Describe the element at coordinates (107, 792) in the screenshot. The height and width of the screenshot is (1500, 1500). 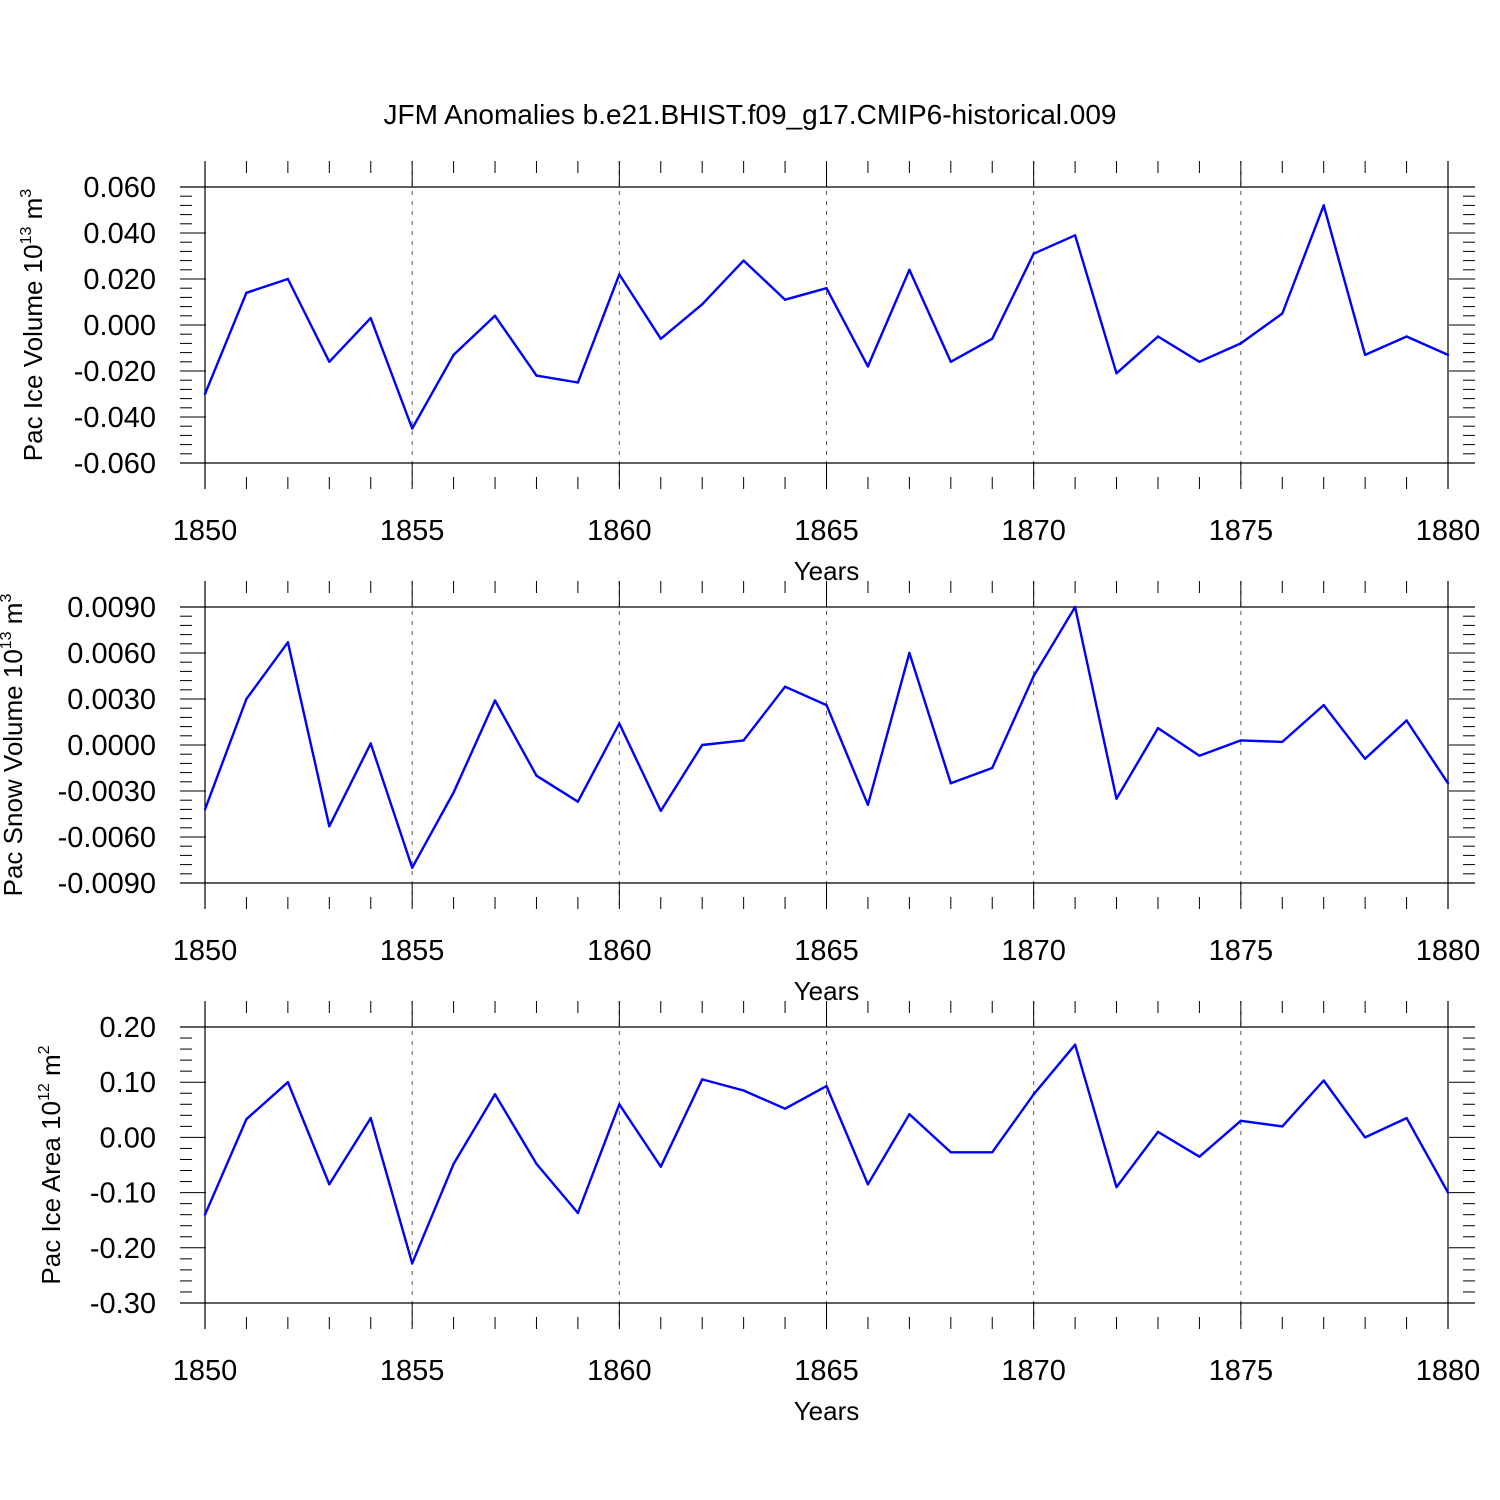
I see `y-tick-label: -0.0030` at that location.